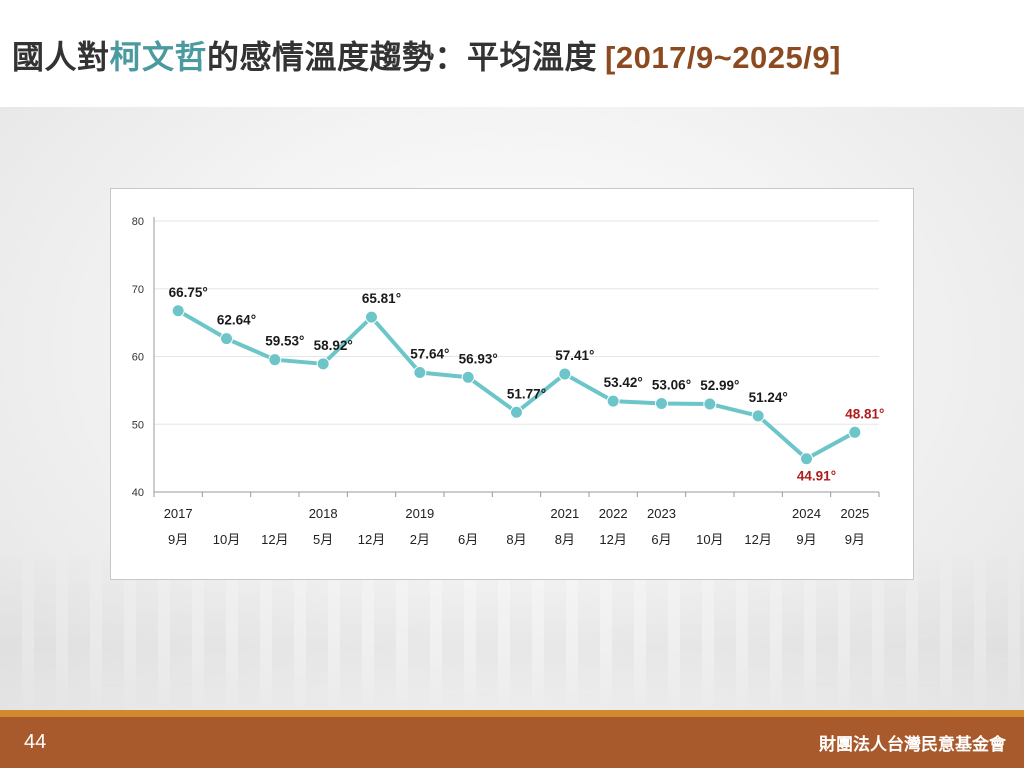 This screenshot has width=1024, height=768. Describe the element at coordinates (429, 353) in the screenshot. I see `data-label: 57.64°` at that location.